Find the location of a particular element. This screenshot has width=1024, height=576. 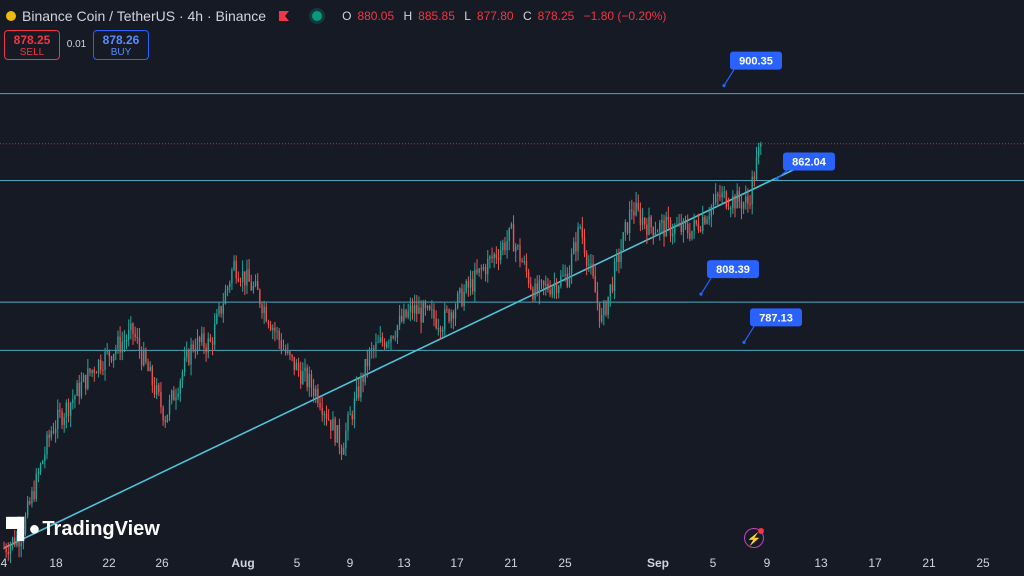

callout-label: 900.35 is located at coordinates (756, 62).